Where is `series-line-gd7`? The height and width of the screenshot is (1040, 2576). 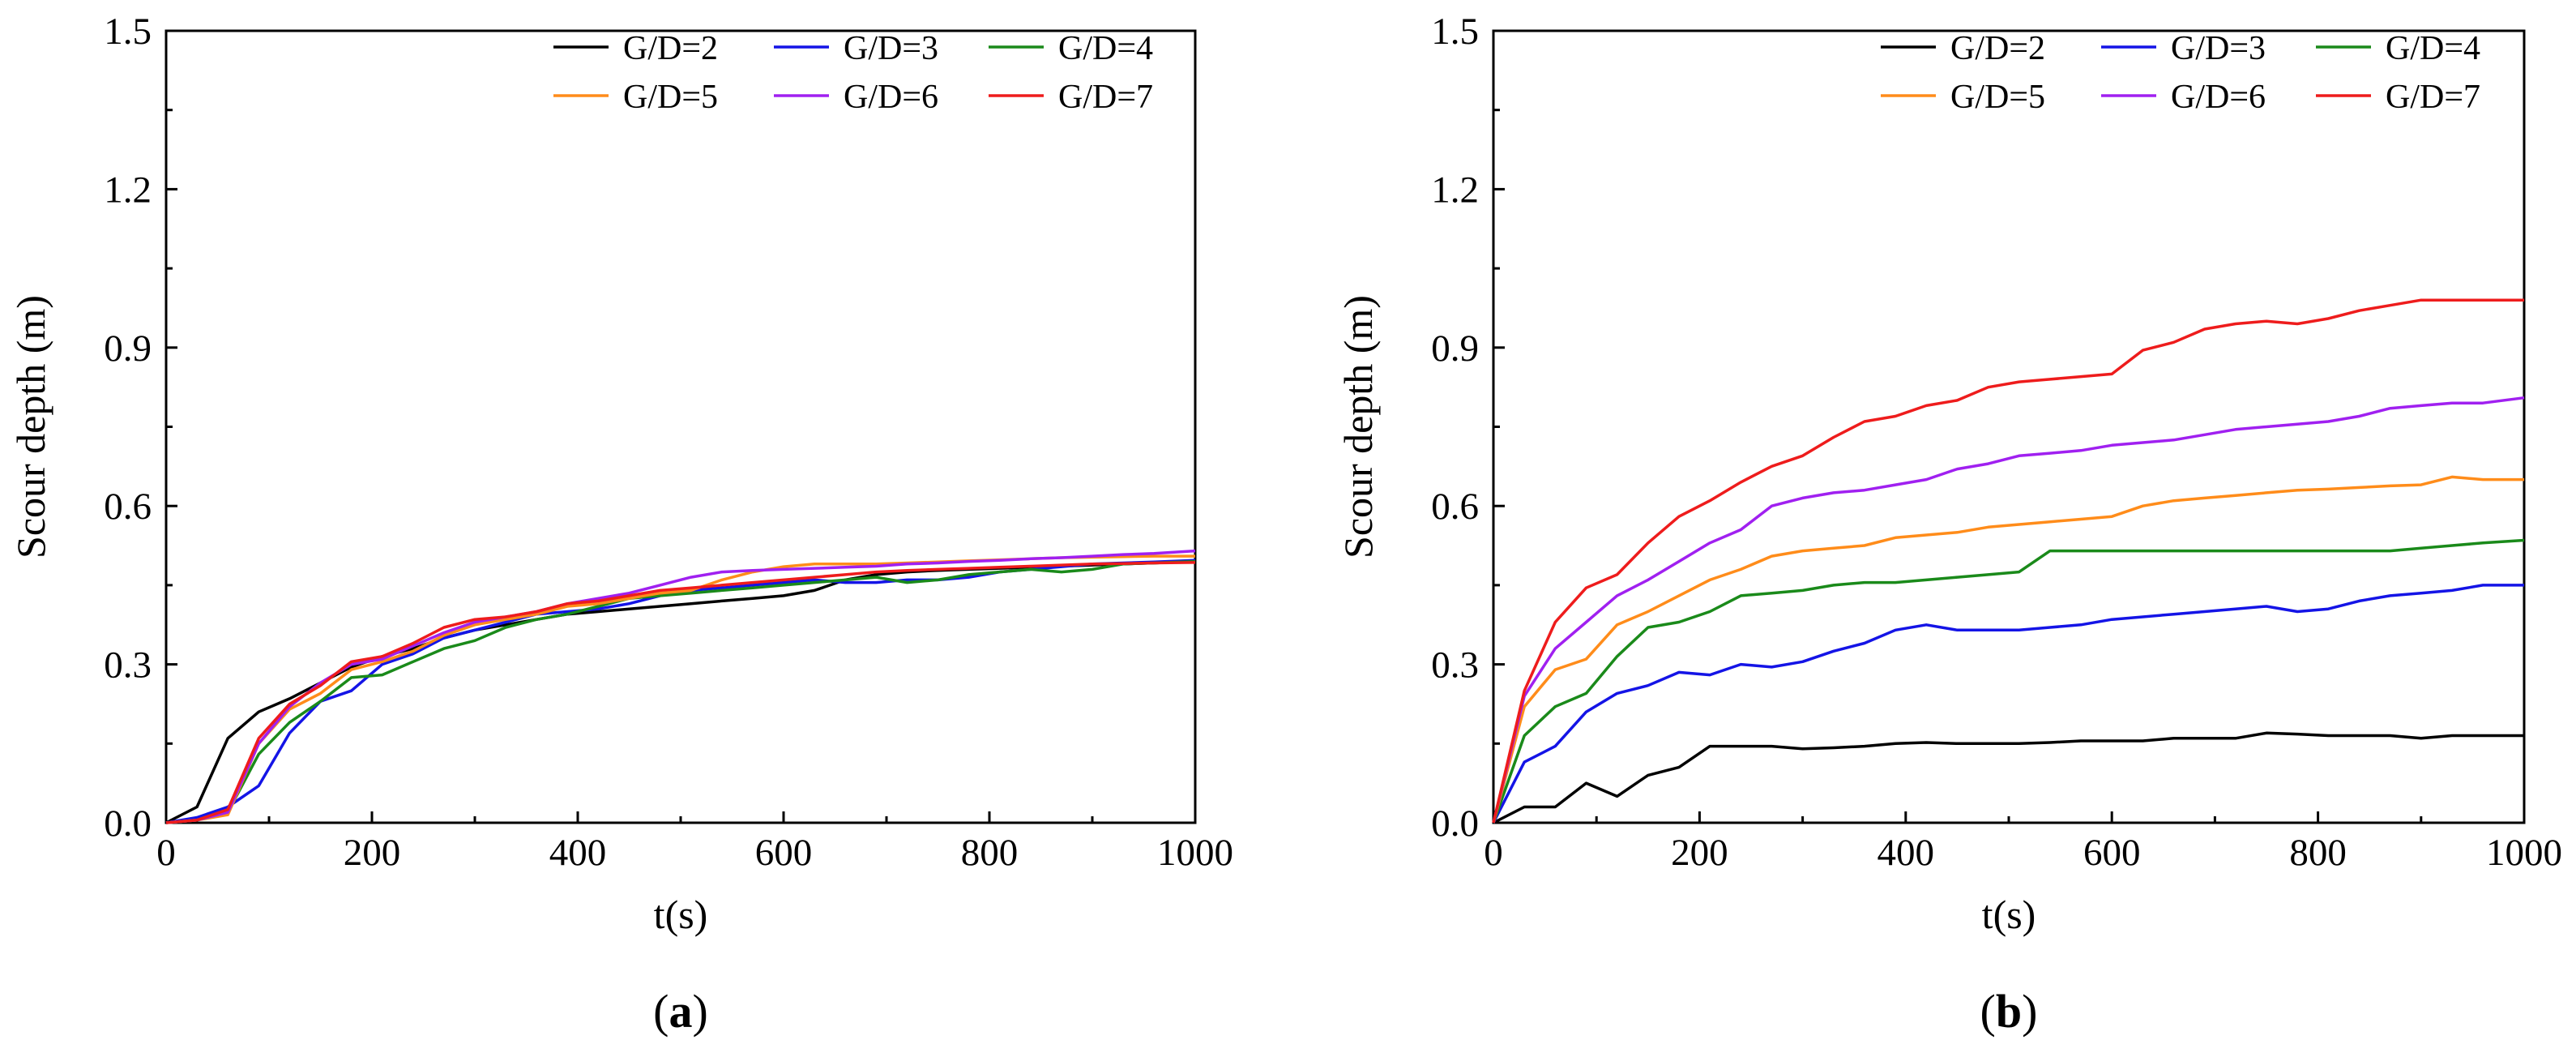 series-line-gd7 is located at coordinates (680, 692).